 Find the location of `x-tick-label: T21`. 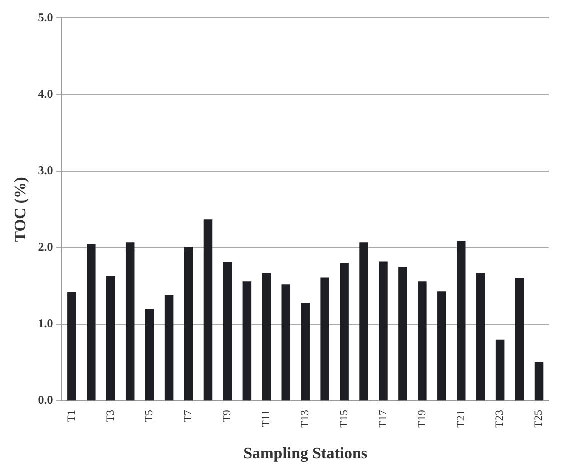

x-tick-label: T21 is located at coordinates (461, 419).